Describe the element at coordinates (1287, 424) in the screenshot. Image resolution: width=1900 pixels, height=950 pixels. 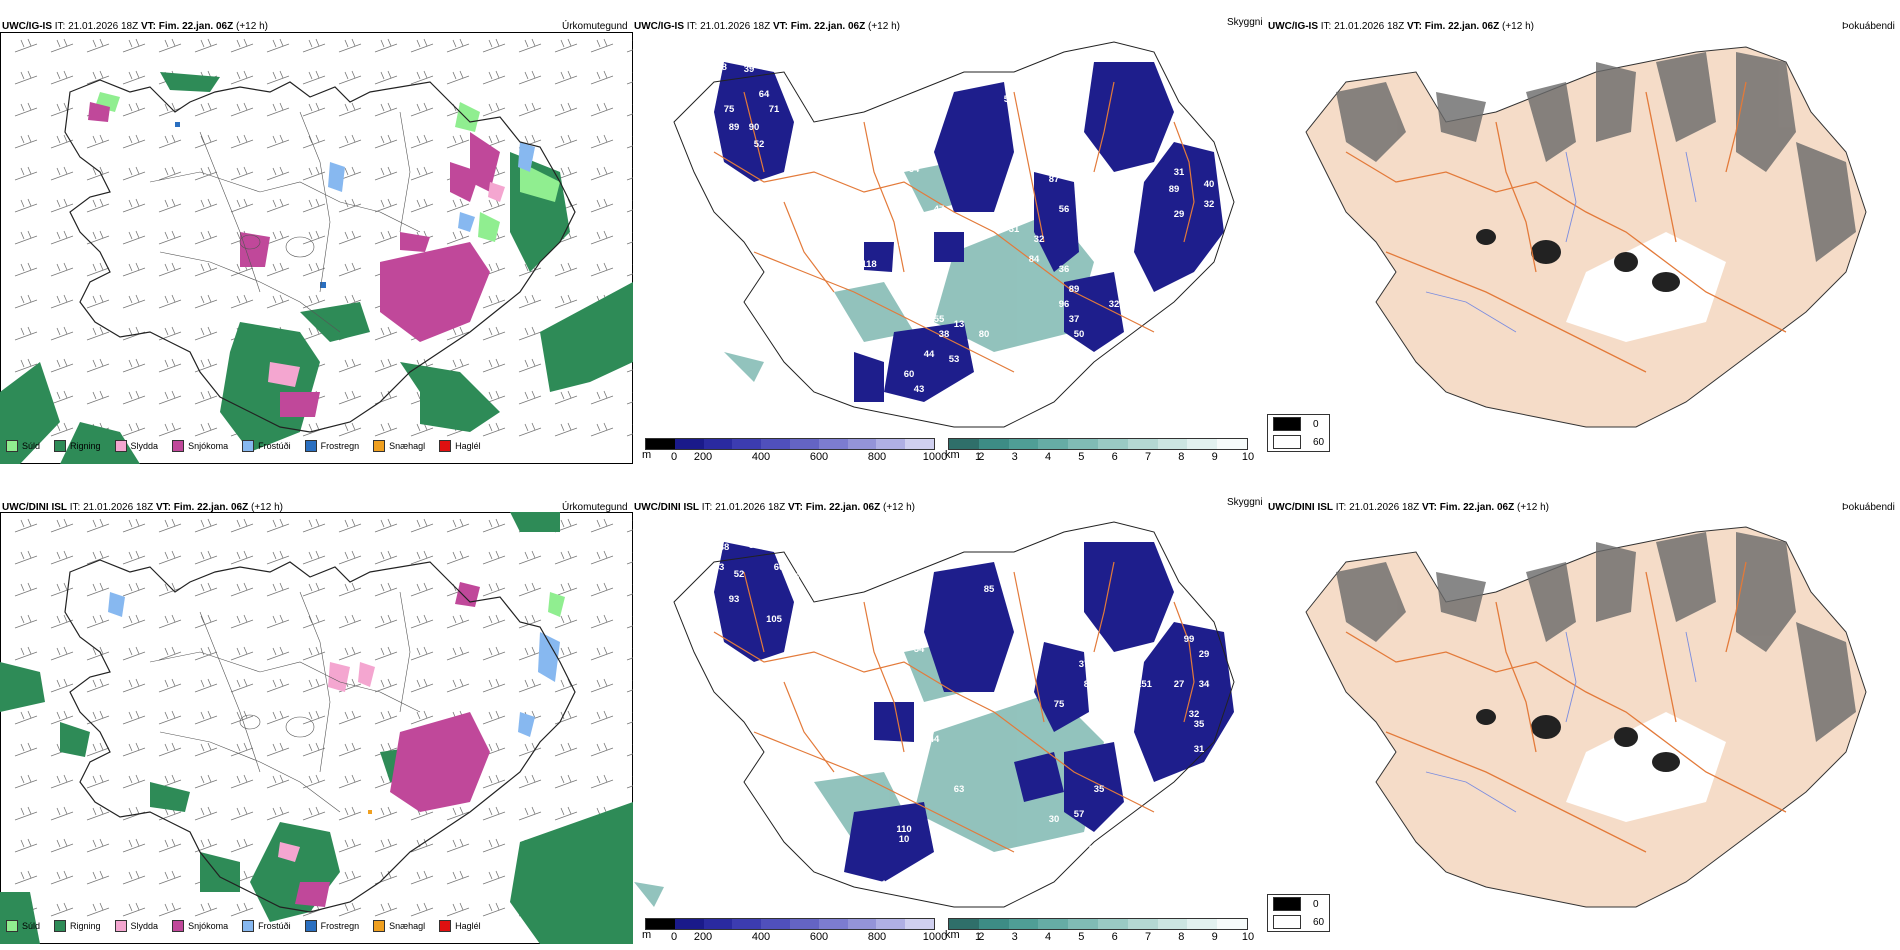
I see `fog-swatch` at that location.